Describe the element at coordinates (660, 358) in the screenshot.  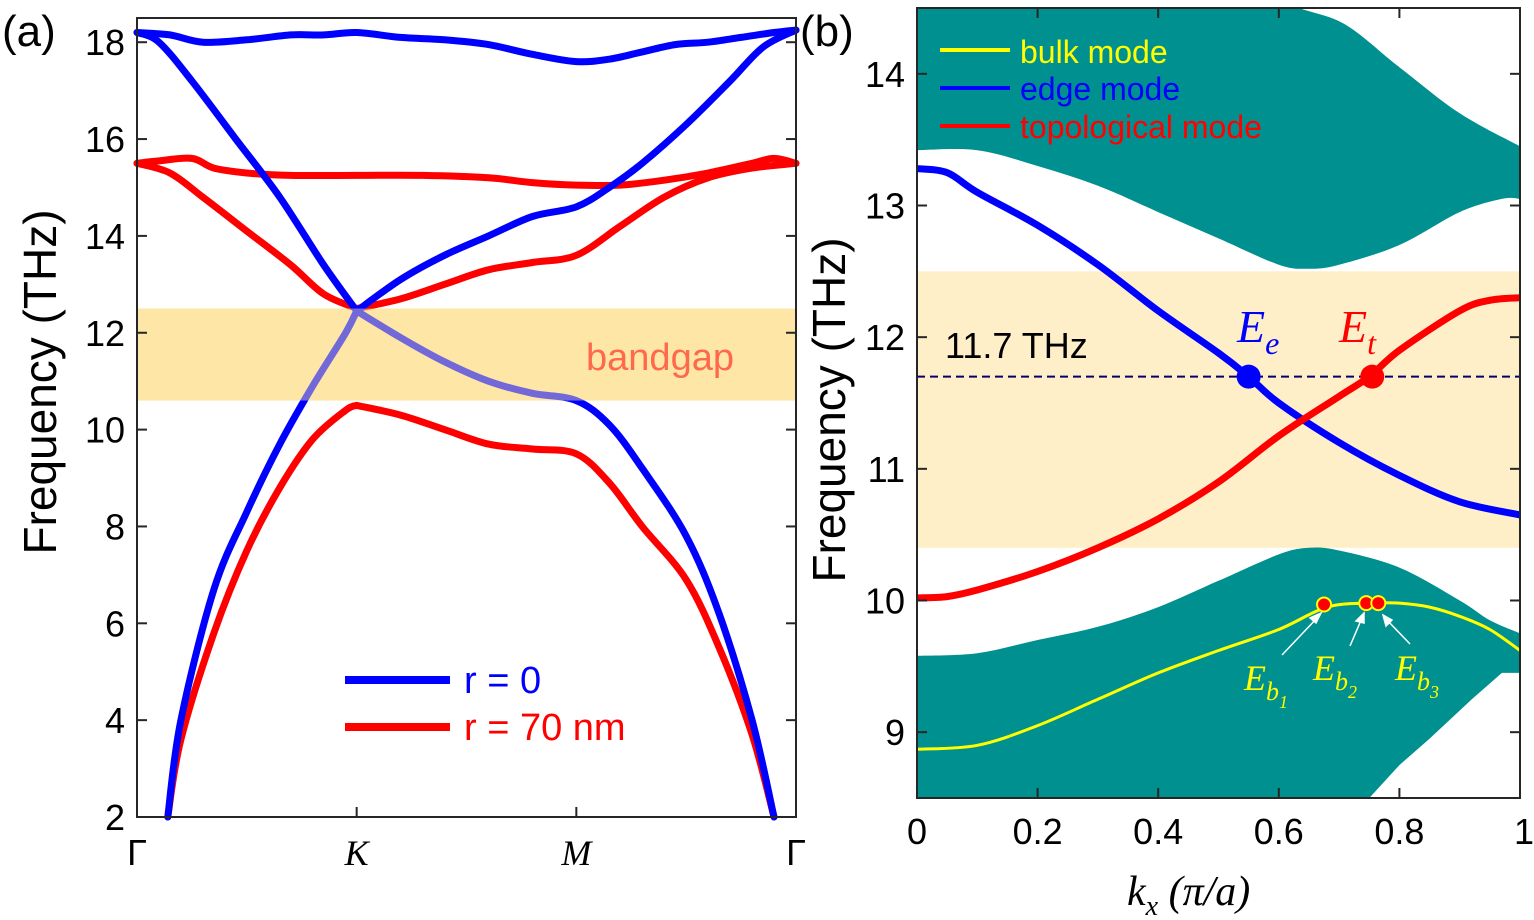
I see `bandgap-label: bandgap` at that location.